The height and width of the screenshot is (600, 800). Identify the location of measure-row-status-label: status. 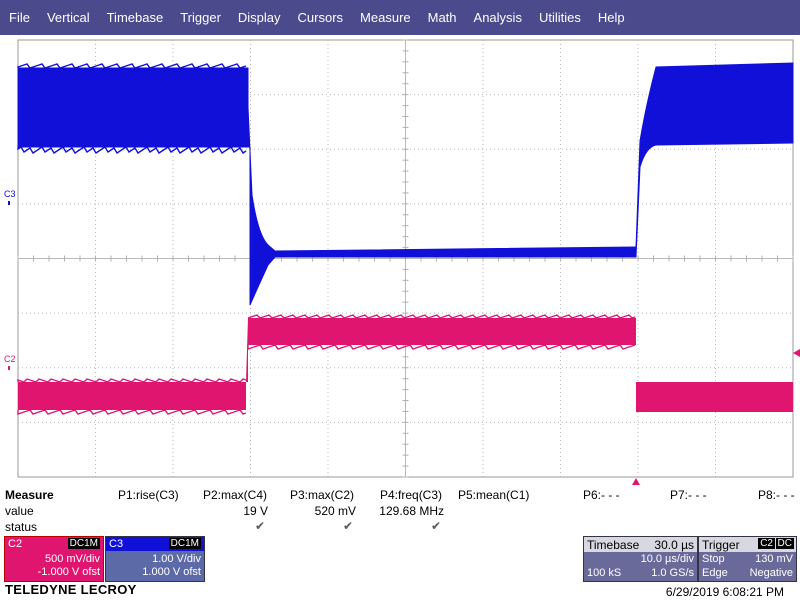
(21, 527).